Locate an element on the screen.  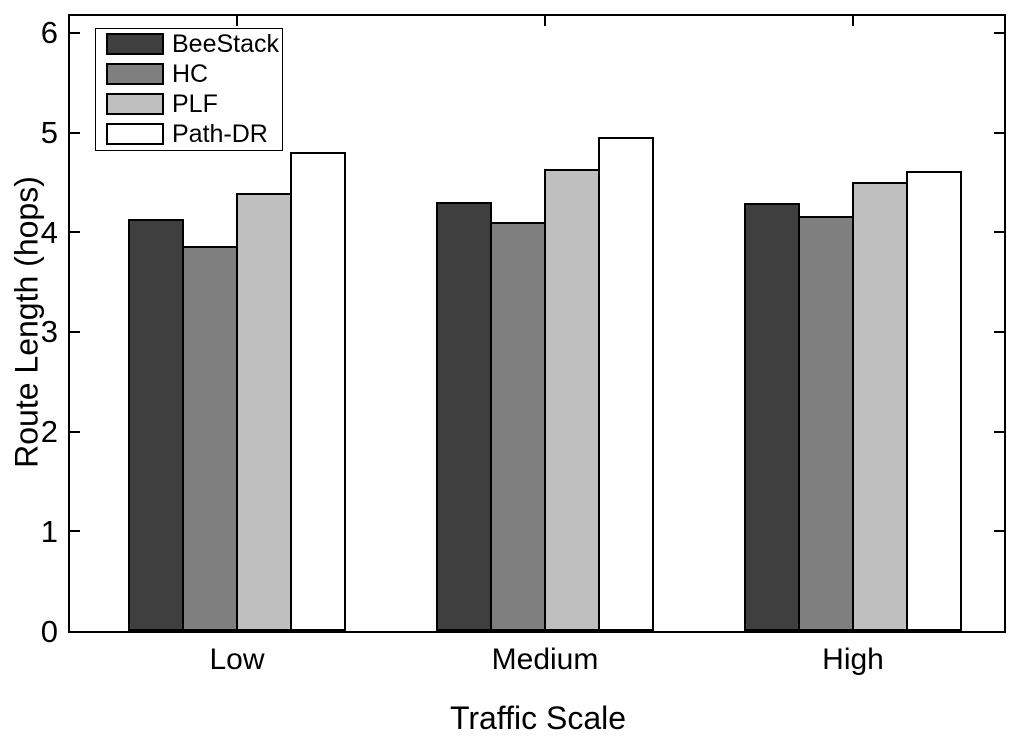
y-tick-label-1: 1 is located at coordinates (49, 531).